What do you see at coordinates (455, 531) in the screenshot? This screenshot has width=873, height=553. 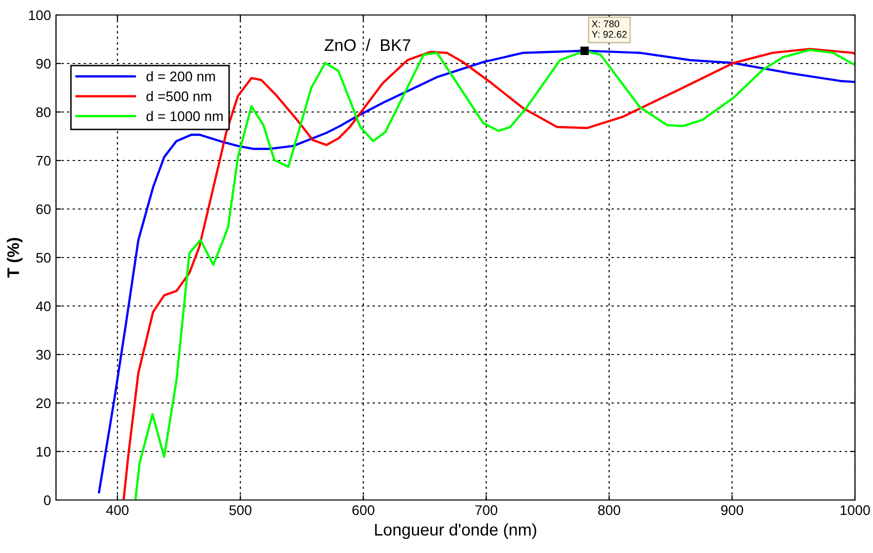 I see `x-axis-title: Longueur d'onde (nm)` at bounding box center [455, 531].